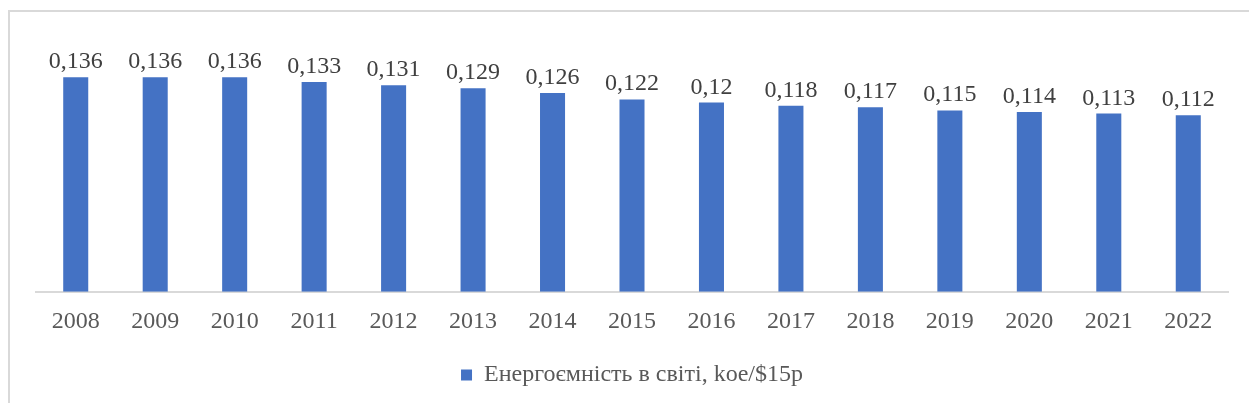  What do you see at coordinates (314, 320) in the screenshot?
I see `x-tick-label: 2011` at bounding box center [314, 320].